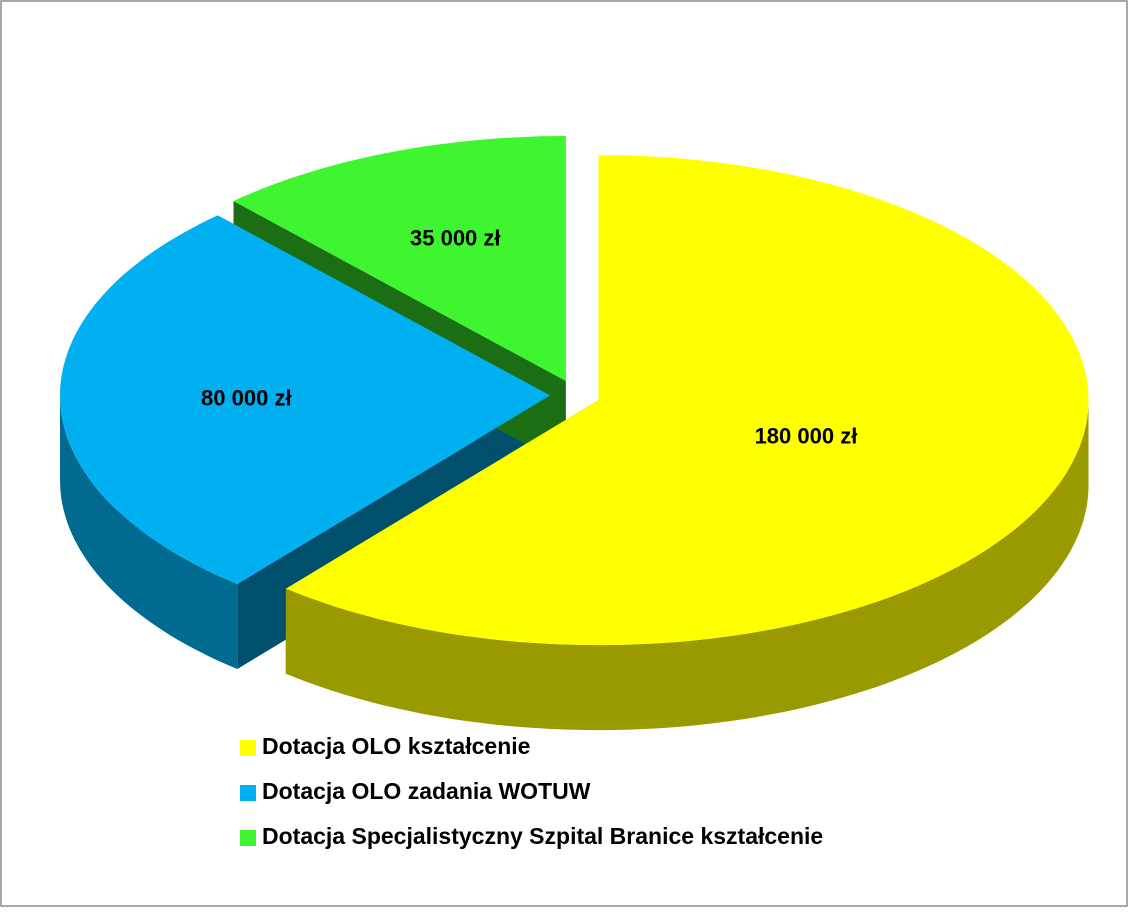 The height and width of the screenshot is (912, 1128). Describe the element at coordinates (399, 258) in the screenshot. I see `slice` at that location.